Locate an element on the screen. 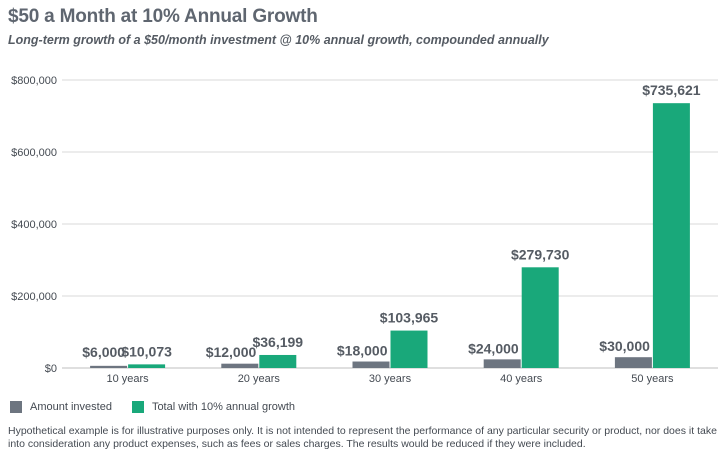 The width and height of the screenshot is (727, 471). data-label-invested: $12,000 is located at coordinates (231, 352).